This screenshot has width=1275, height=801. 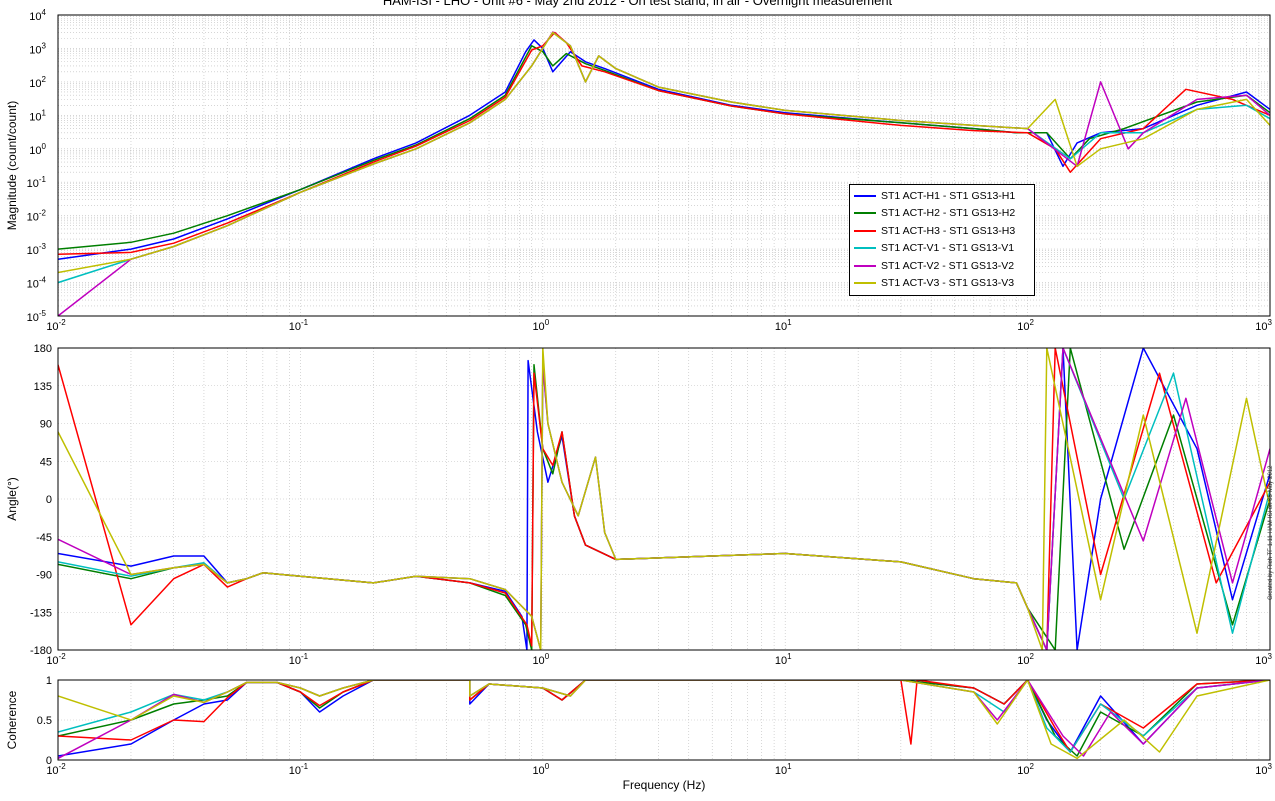 I want to click on y-tick-label: 0.5, so click(x=44, y=721).